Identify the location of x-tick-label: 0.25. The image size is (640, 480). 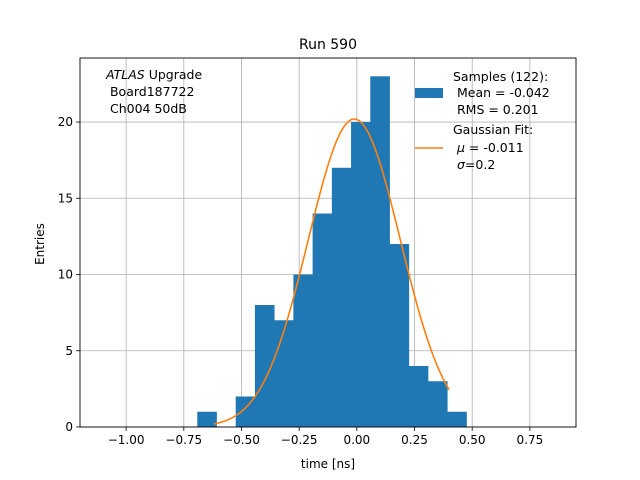
(414, 440).